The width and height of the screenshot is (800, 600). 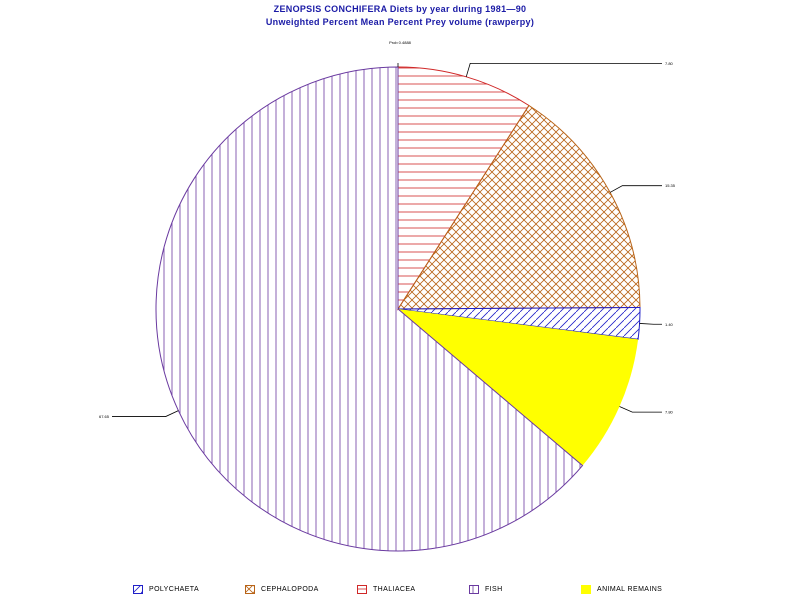 What do you see at coordinates (669, 412) in the screenshot?
I see `slice-label-animal-remains: 7.80` at bounding box center [669, 412].